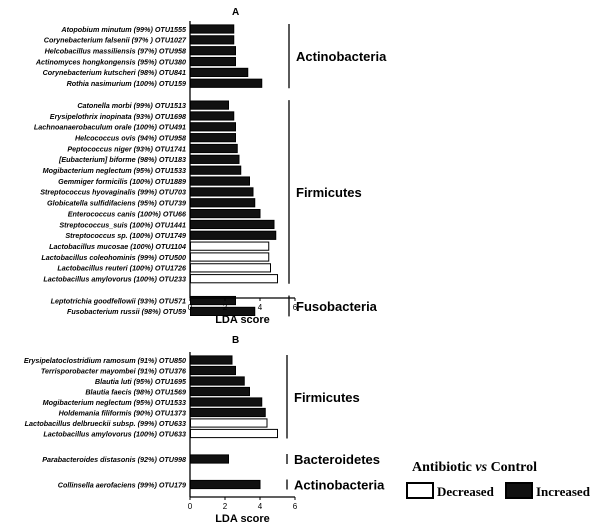 This screenshot has height=525, width=600. Describe the element at coordinates (122, 412) in the screenshot. I see `taxon-label: Holdemania filiformis (90%) OTU1373` at that location.